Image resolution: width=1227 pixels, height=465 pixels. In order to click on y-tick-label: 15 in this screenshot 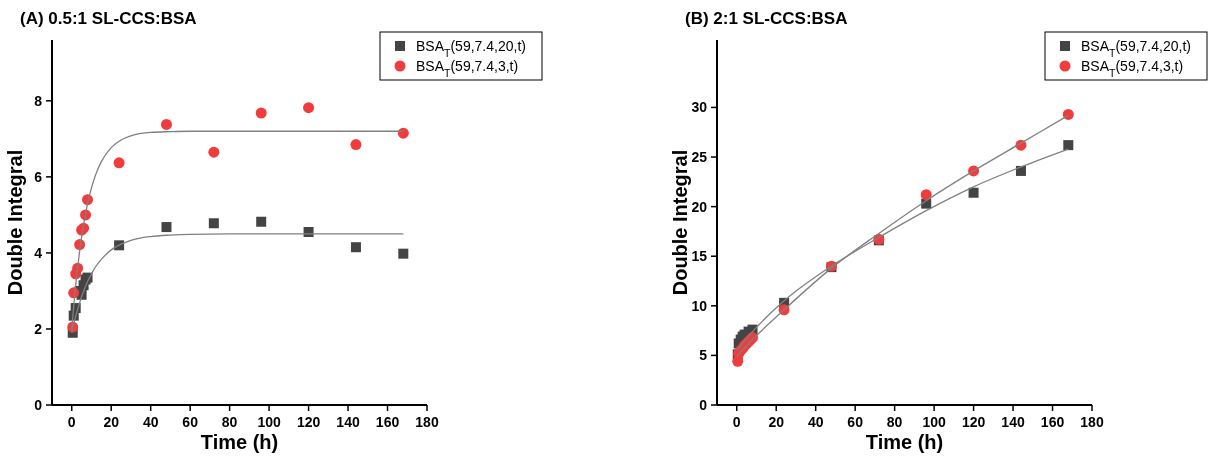, I will do `click(699, 256)`.